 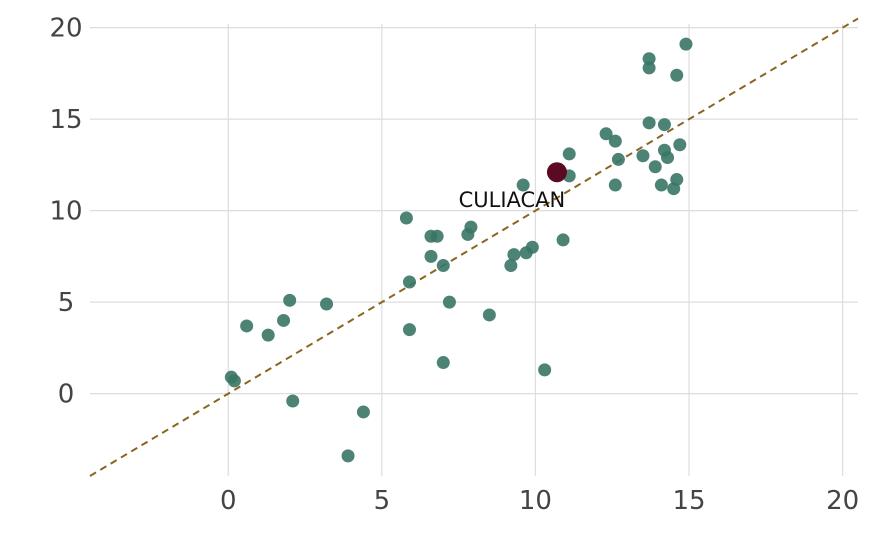 What do you see at coordinates (513, 187) in the screenshot?
I see `highlight-group: CULIACAN` at bounding box center [513, 187].